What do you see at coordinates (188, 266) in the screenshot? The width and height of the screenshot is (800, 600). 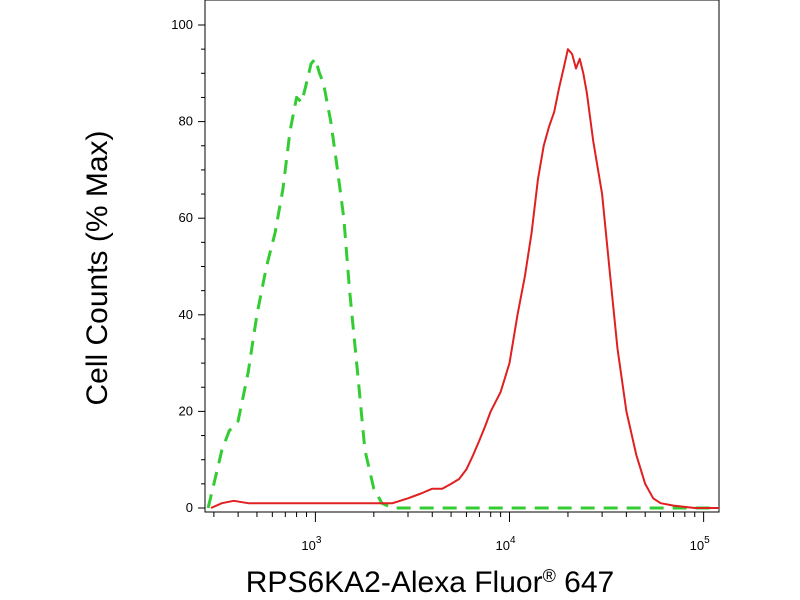 I see `y-axis-ticks: 0 20 40 60 80 100` at bounding box center [188, 266].